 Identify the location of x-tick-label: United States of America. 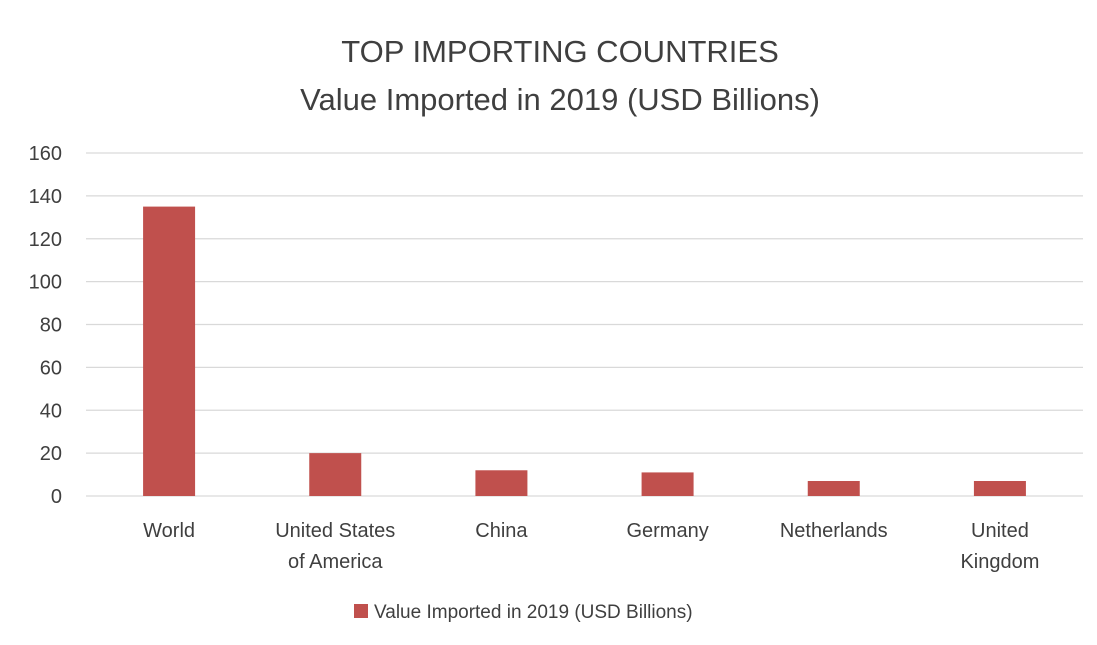
(335, 546).